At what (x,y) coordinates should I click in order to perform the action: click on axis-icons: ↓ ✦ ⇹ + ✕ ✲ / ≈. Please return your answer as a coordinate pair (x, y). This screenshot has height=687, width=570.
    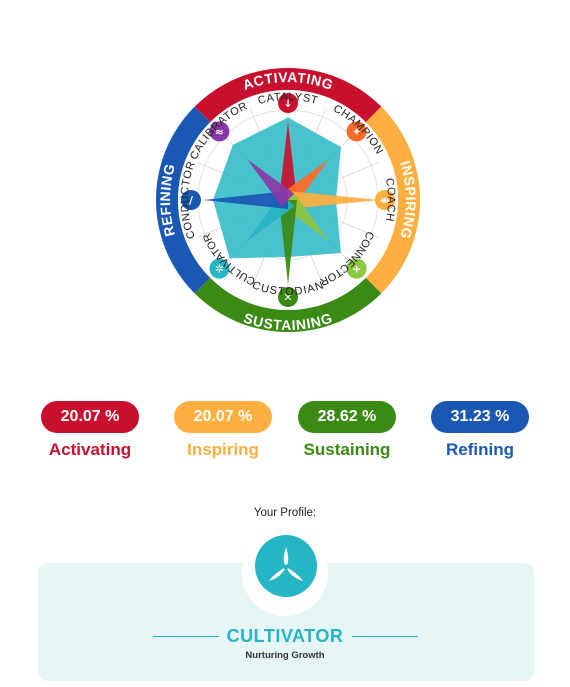
    Looking at the image, I should click on (288, 200).